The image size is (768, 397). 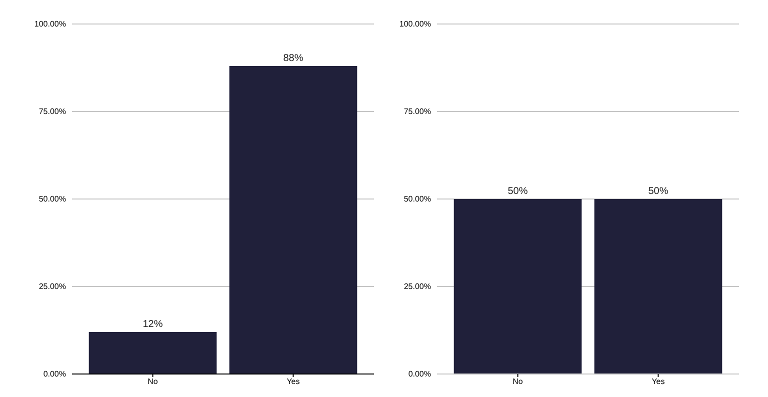 I want to click on data-label: 88%, so click(x=293, y=58).